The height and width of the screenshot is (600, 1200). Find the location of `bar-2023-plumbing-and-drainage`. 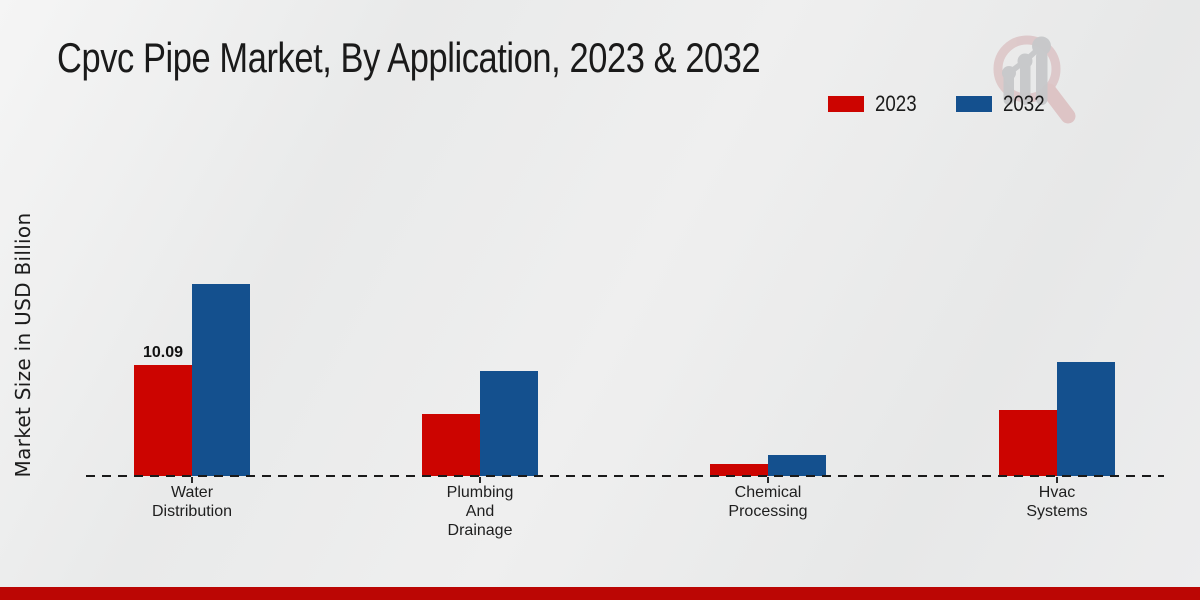

bar-2023-plumbing-and-drainage is located at coordinates (451, 445).